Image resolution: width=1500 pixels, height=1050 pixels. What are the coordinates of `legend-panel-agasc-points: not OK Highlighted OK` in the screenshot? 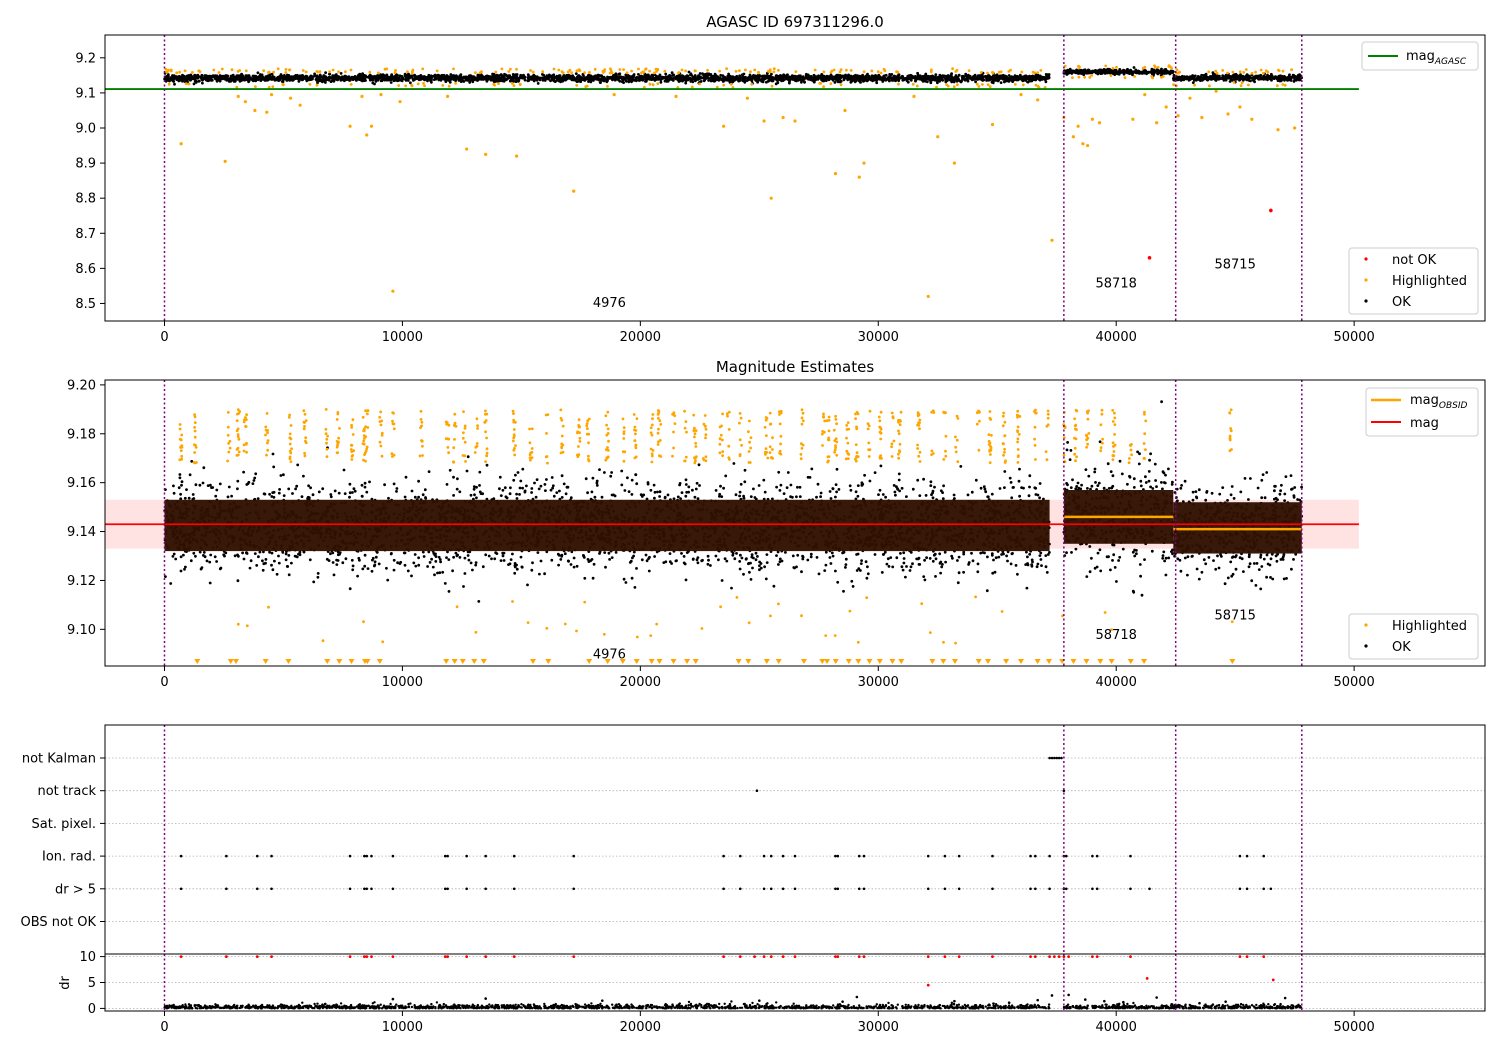 It's located at (1413, 281).